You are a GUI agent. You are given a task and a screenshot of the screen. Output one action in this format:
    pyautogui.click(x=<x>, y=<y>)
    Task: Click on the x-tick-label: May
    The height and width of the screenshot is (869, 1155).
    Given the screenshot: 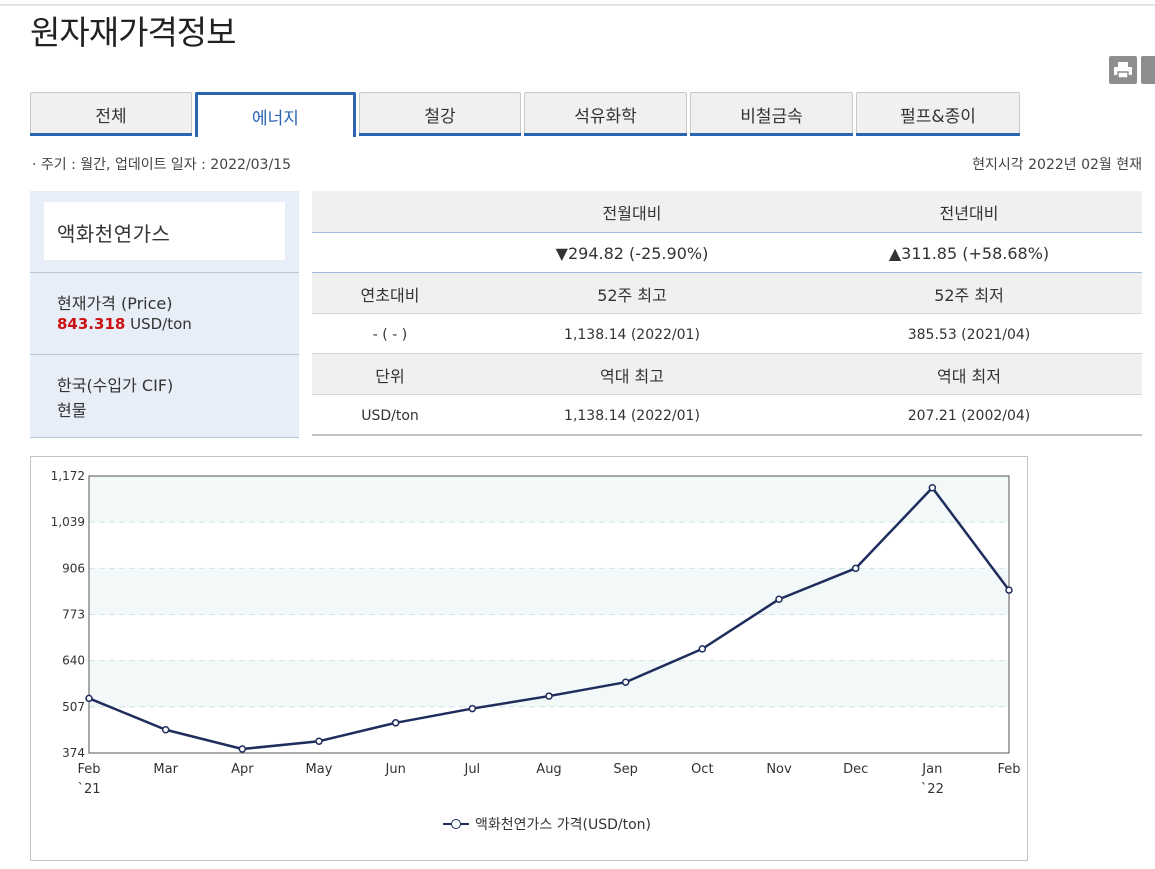 What is the action you would take?
    pyautogui.click(x=319, y=769)
    